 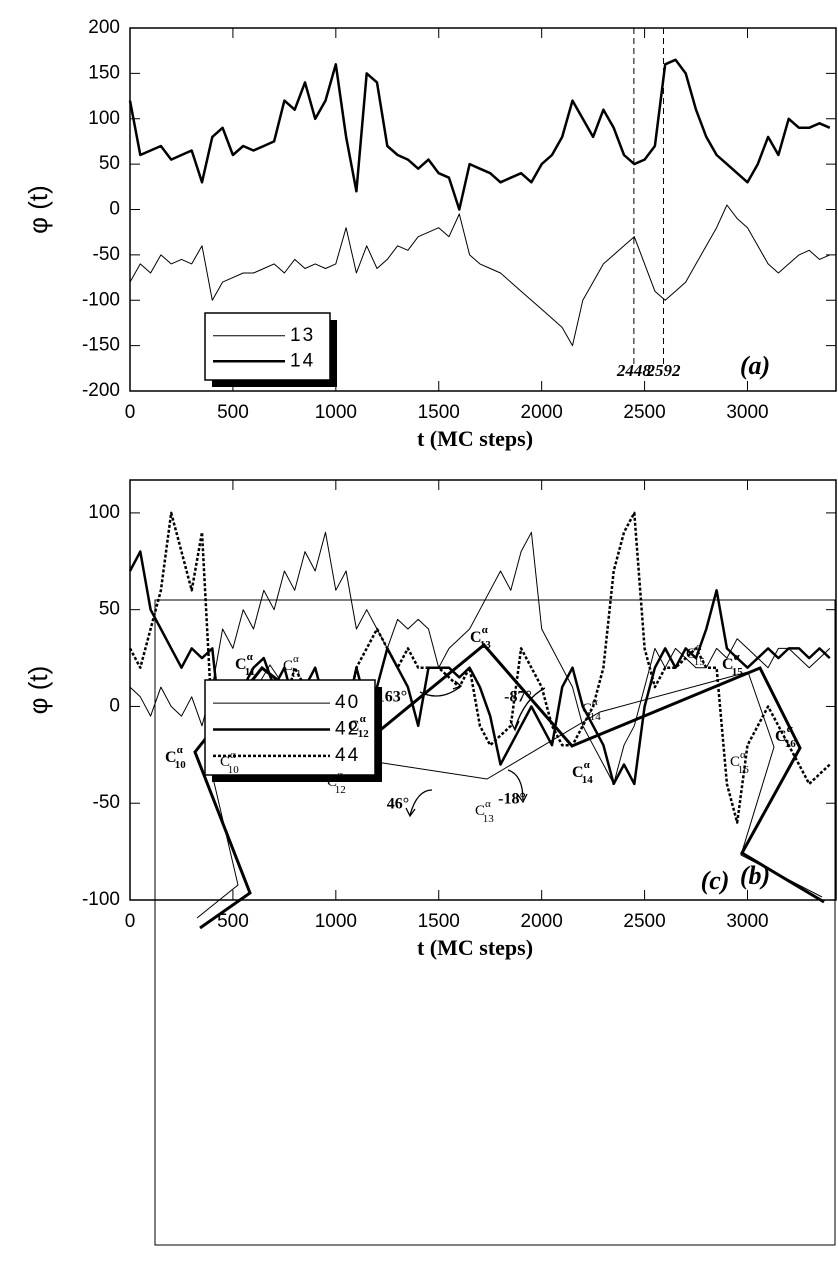 What do you see at coordinates (347, 702) in the screenshot?
I see `legend-label: 40` at bounding box center [347, 702].